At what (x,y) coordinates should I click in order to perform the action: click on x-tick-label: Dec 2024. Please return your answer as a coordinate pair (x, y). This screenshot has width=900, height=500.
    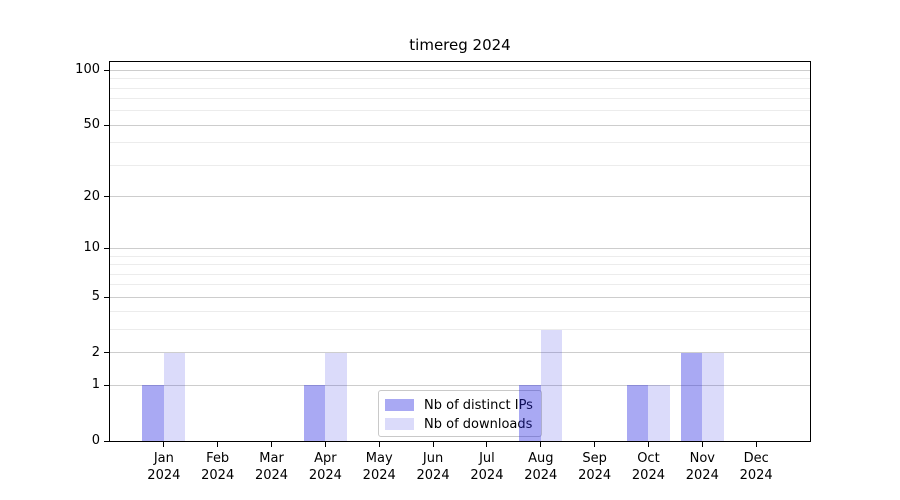
    Looking at the image, I should click on (756, 467).